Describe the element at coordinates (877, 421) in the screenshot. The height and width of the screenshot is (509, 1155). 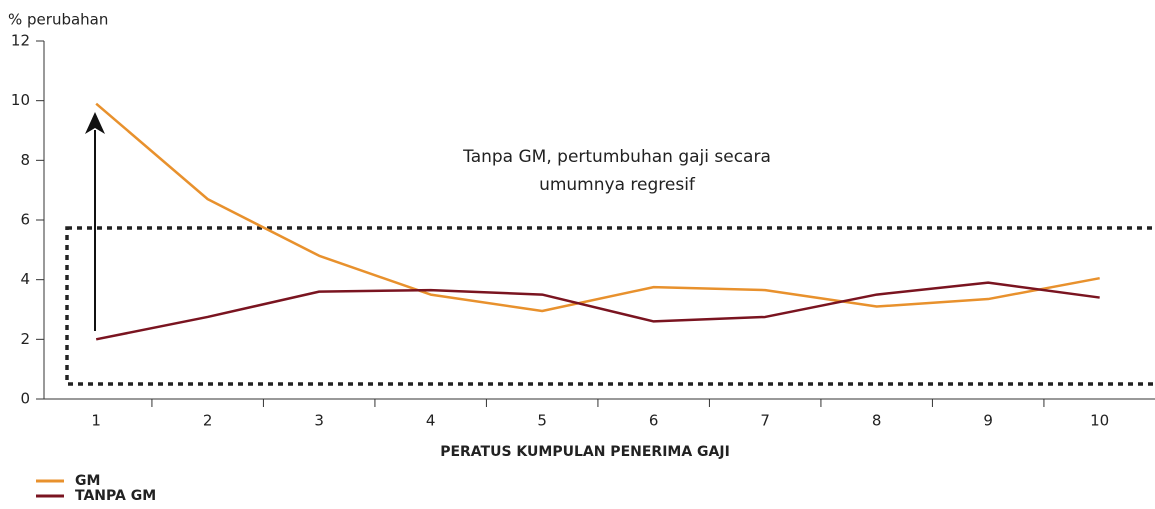
I see `x-tick-label: 8` at that location.